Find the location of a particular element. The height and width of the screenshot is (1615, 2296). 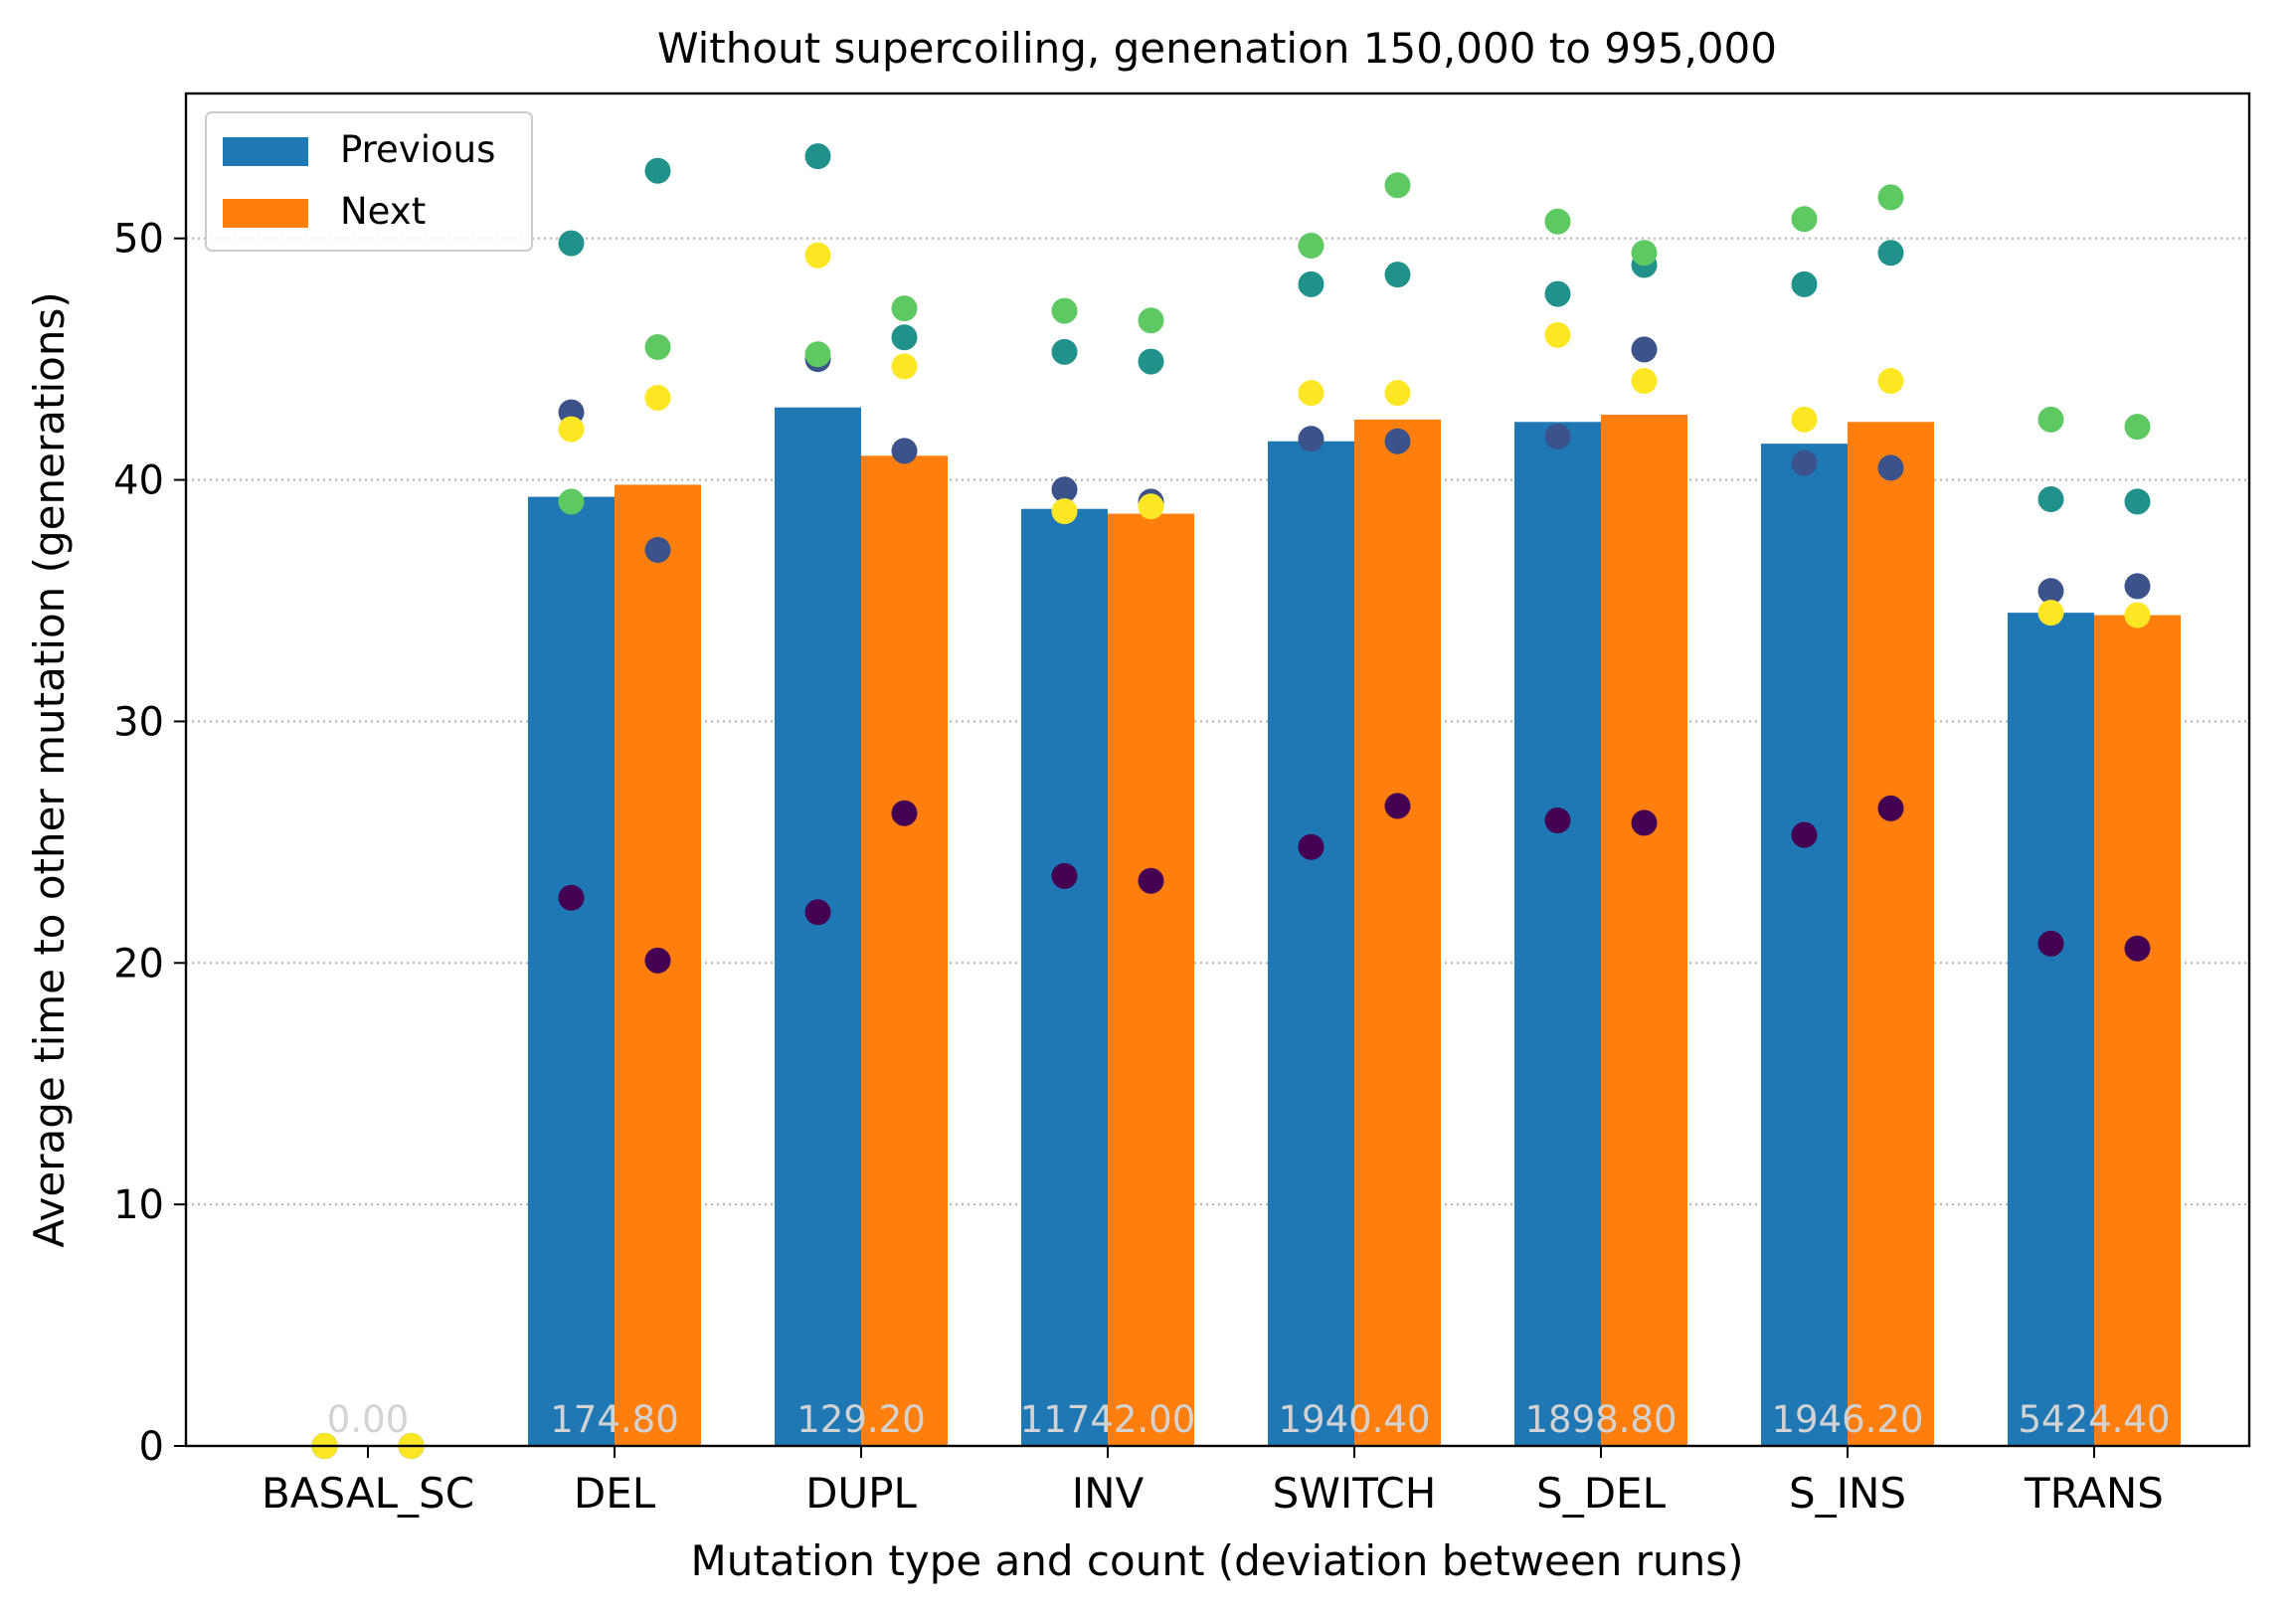

count-label: 1940.40 is located at coordinates (1354, 1420).